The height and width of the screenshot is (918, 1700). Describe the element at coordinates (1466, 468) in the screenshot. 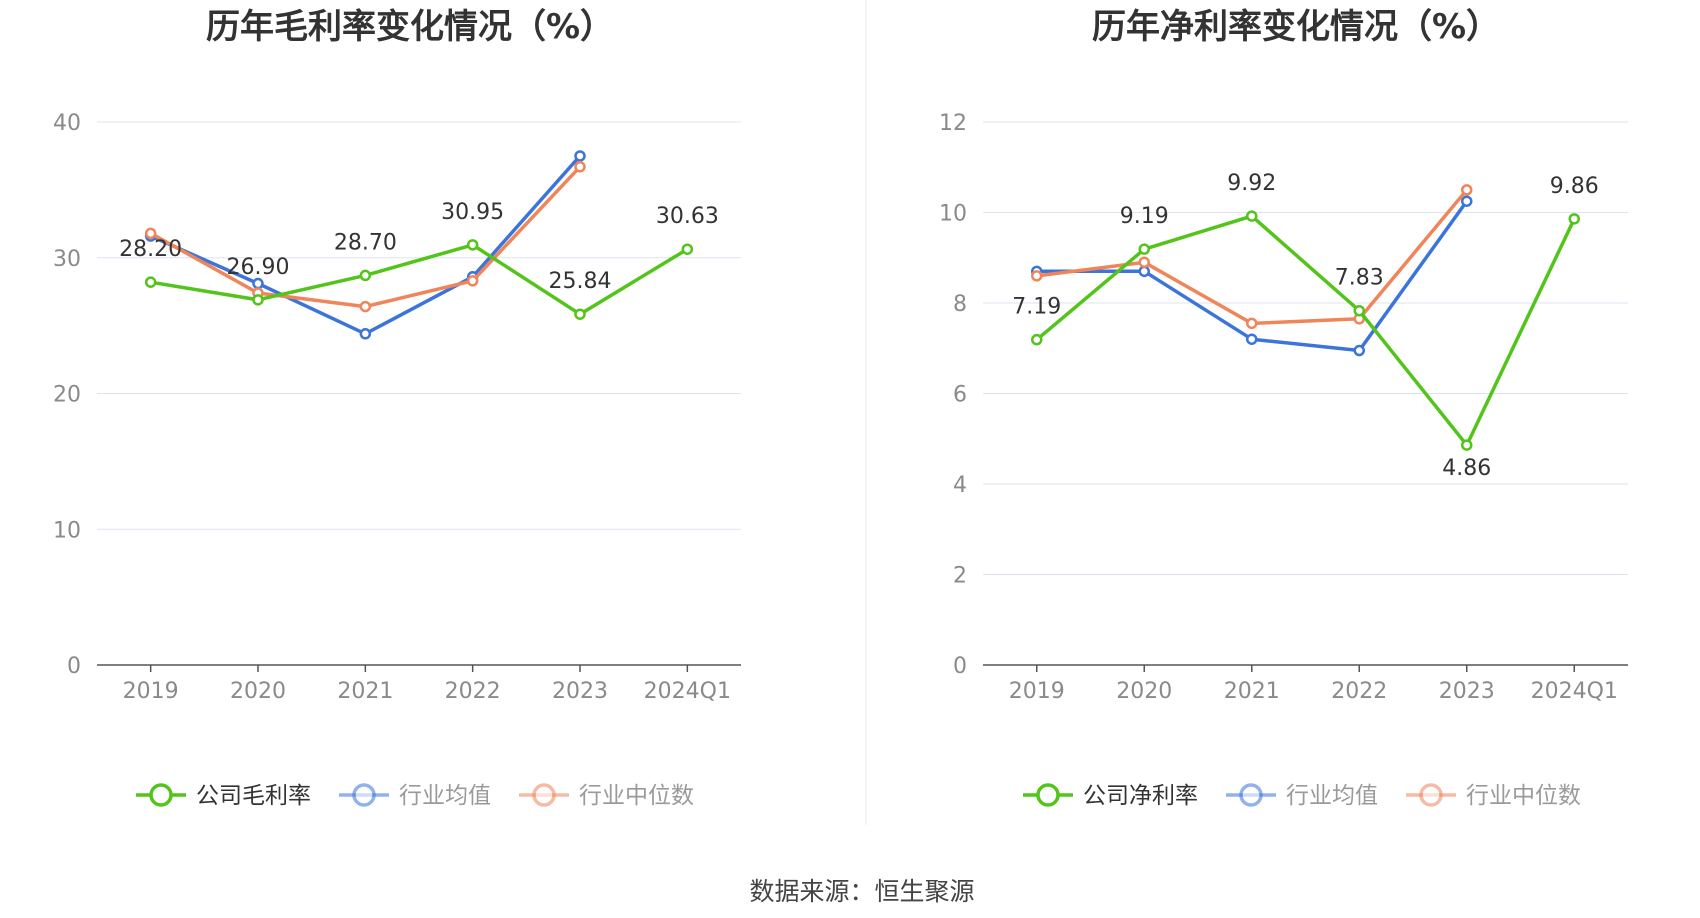

I see `data-label: 4.86` at that location.